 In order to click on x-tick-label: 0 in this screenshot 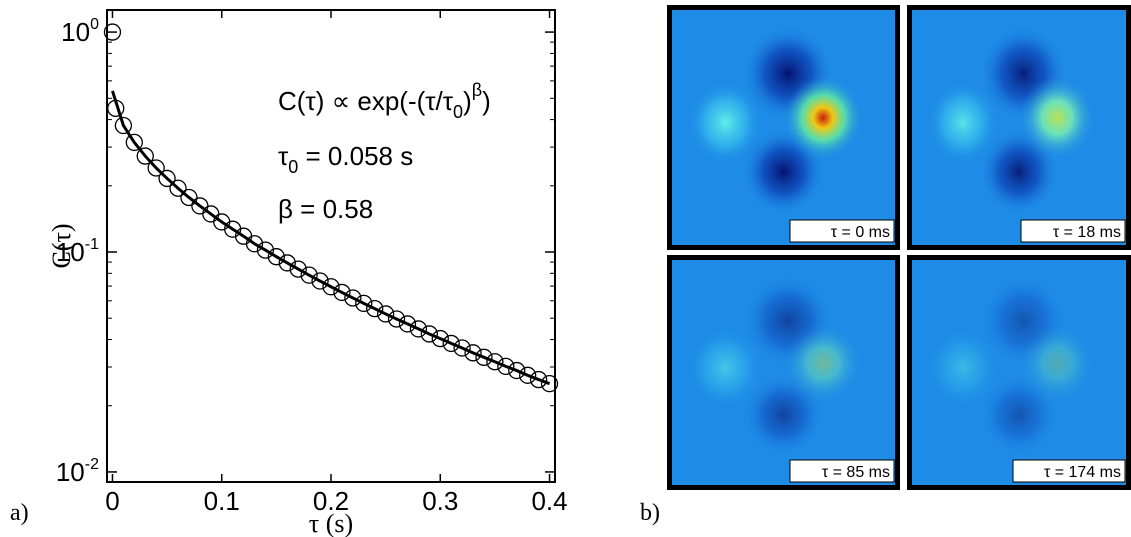, I will do `click(112, 501)`.